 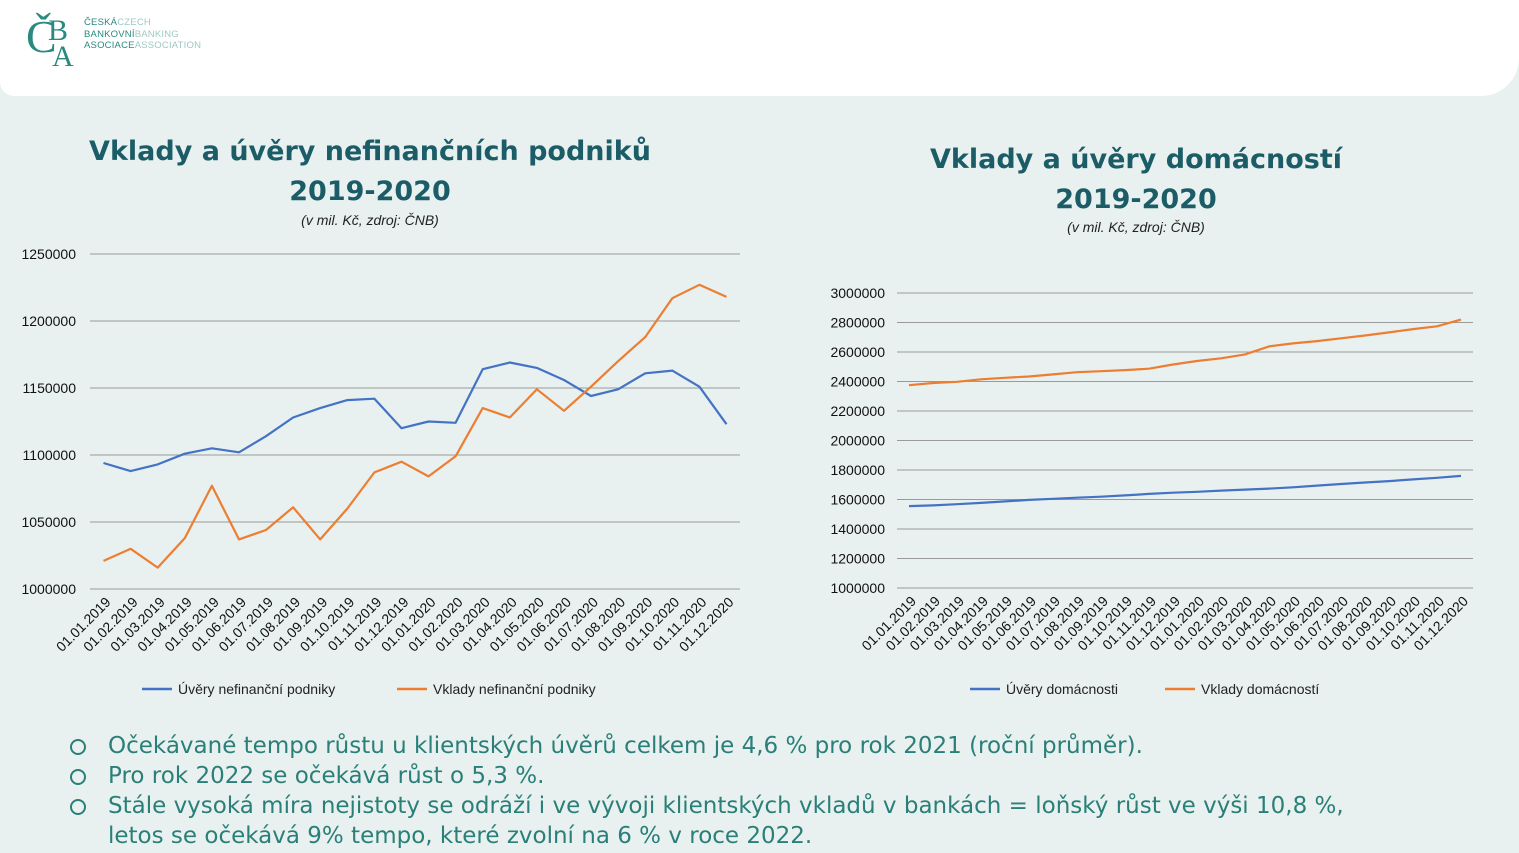 I want to click on y-tick-label: 1400000, so click(x=857, y=529).